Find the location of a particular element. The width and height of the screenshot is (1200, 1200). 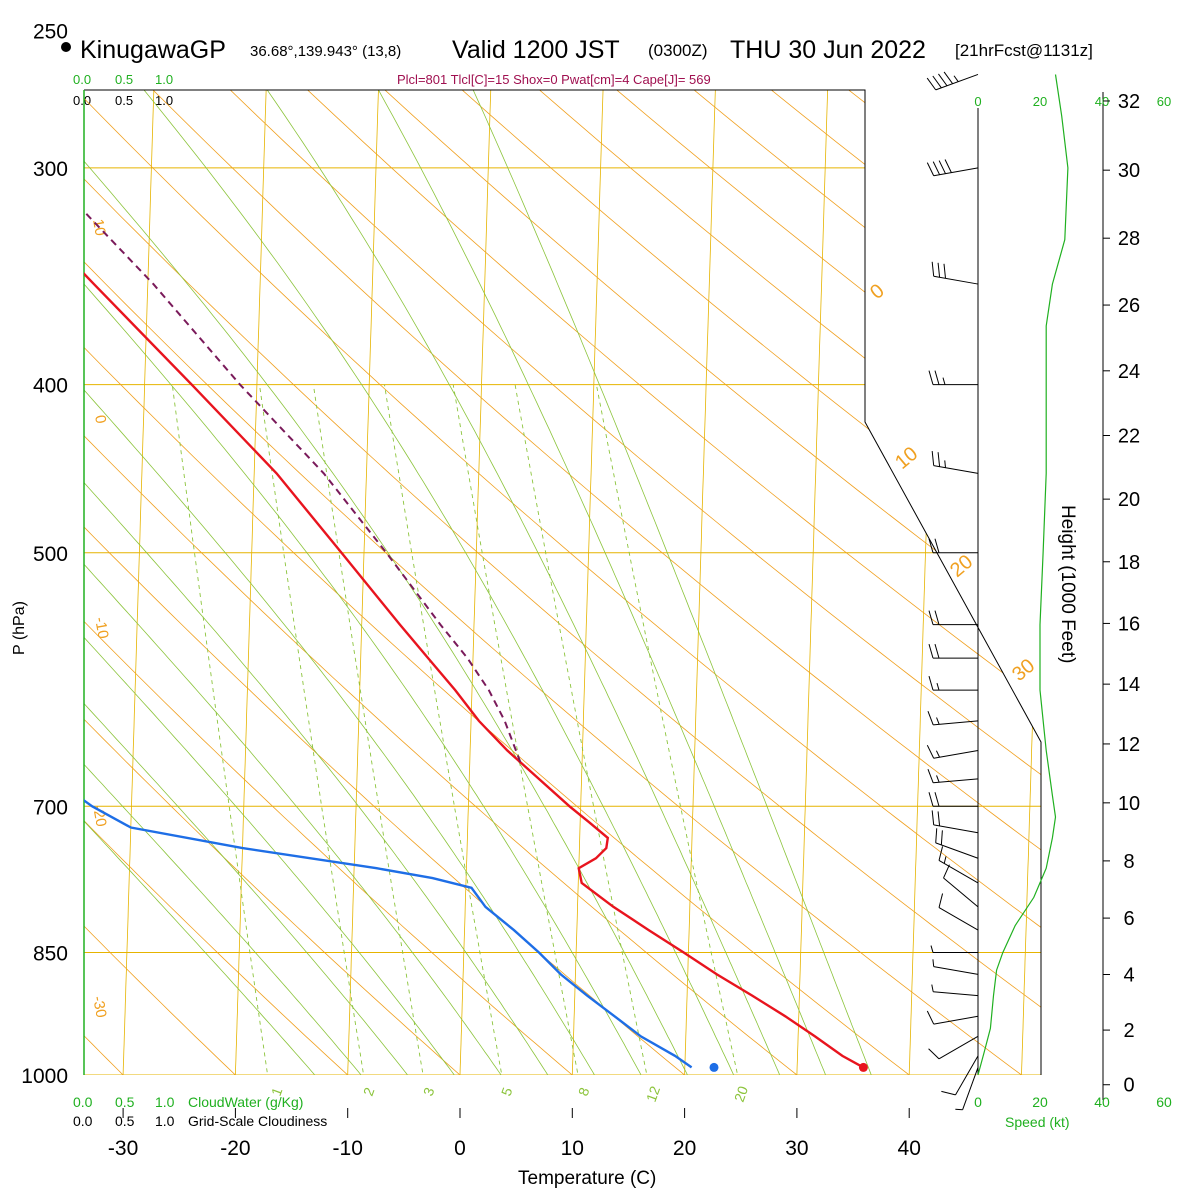

cl-bottom-tick: 1.0 is located at coordinates (165, 1121).